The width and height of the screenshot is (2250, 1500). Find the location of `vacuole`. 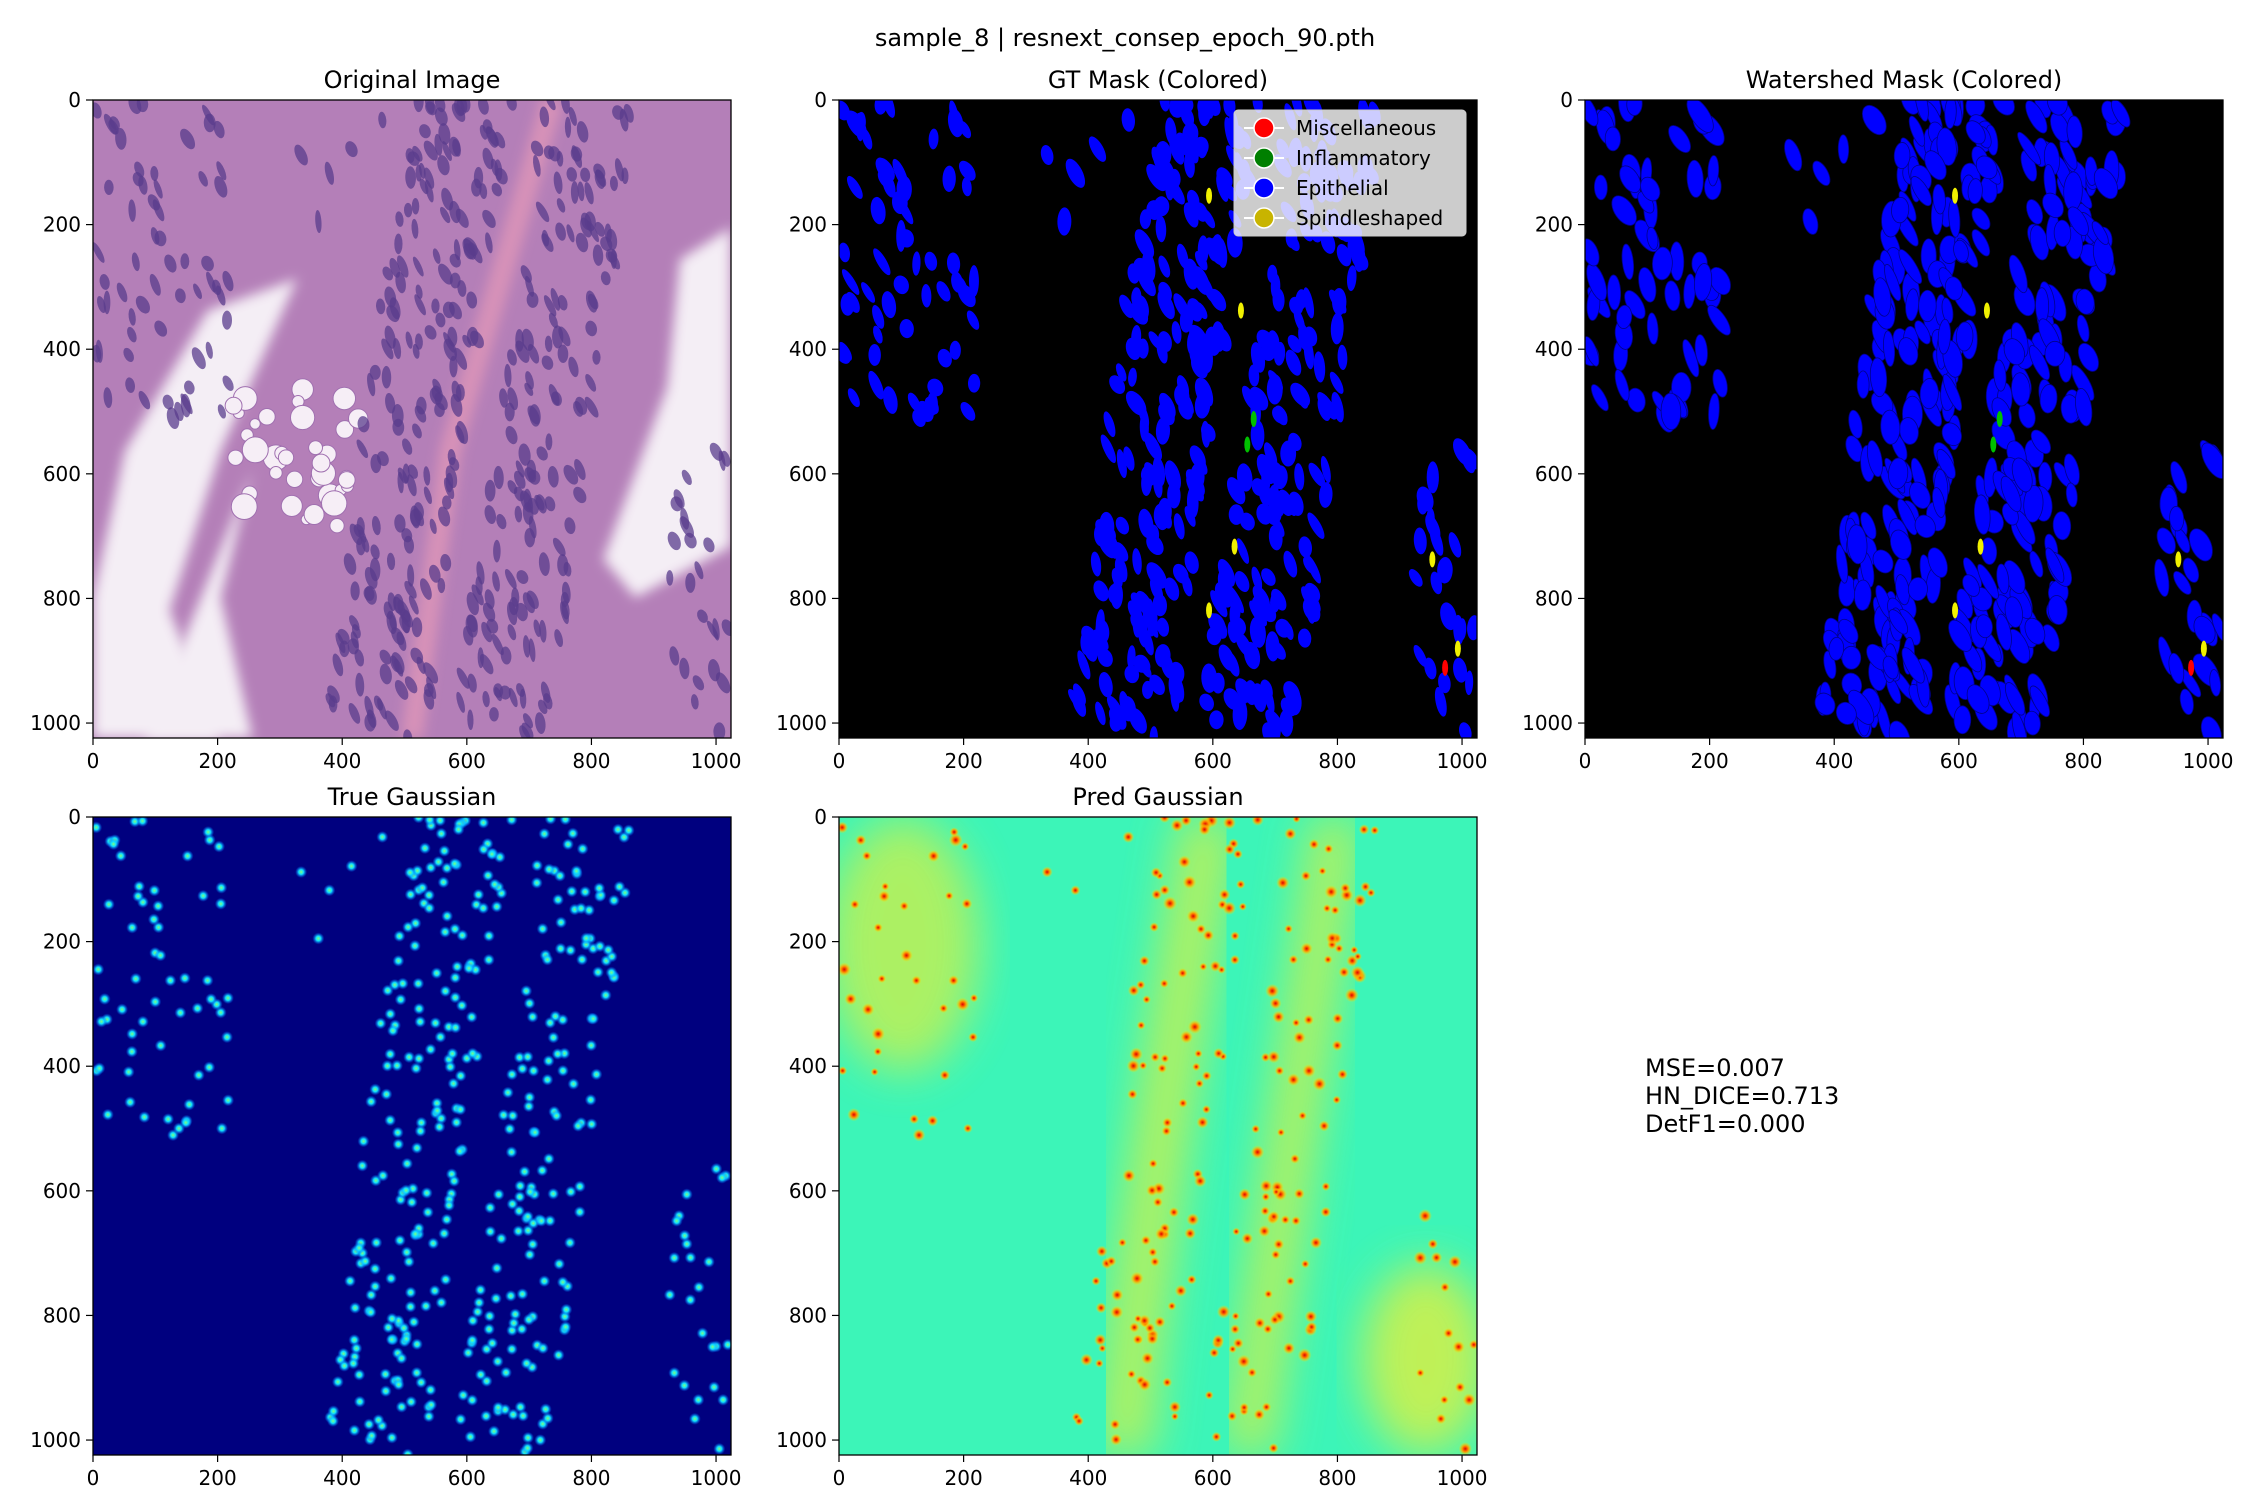

vacuole is located at coordinates (294, 479).